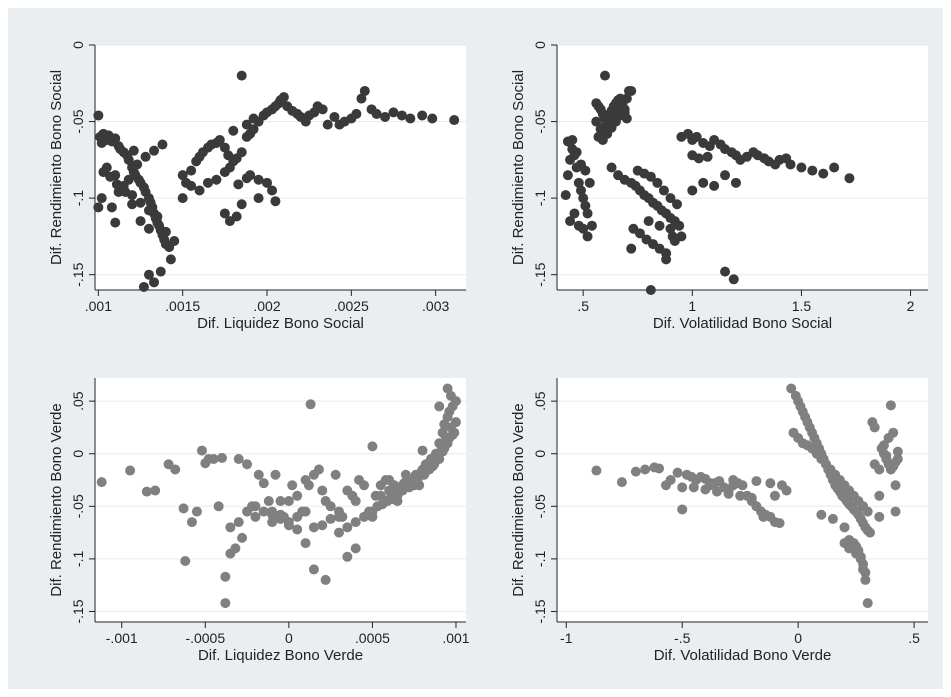 Image resolution: width=951 pixels, height=697 pixels. What do you see at coordinates (351, 306) in the screenshot?
I see `x-tick-label: .0025` at bounding box center [351, 306].